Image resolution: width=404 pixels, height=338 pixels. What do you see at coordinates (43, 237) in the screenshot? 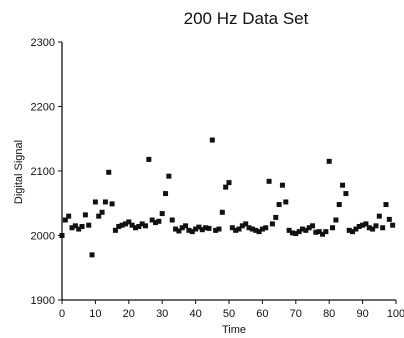
I see `y-tick-label: 2000` at bounding box center [43, 237].